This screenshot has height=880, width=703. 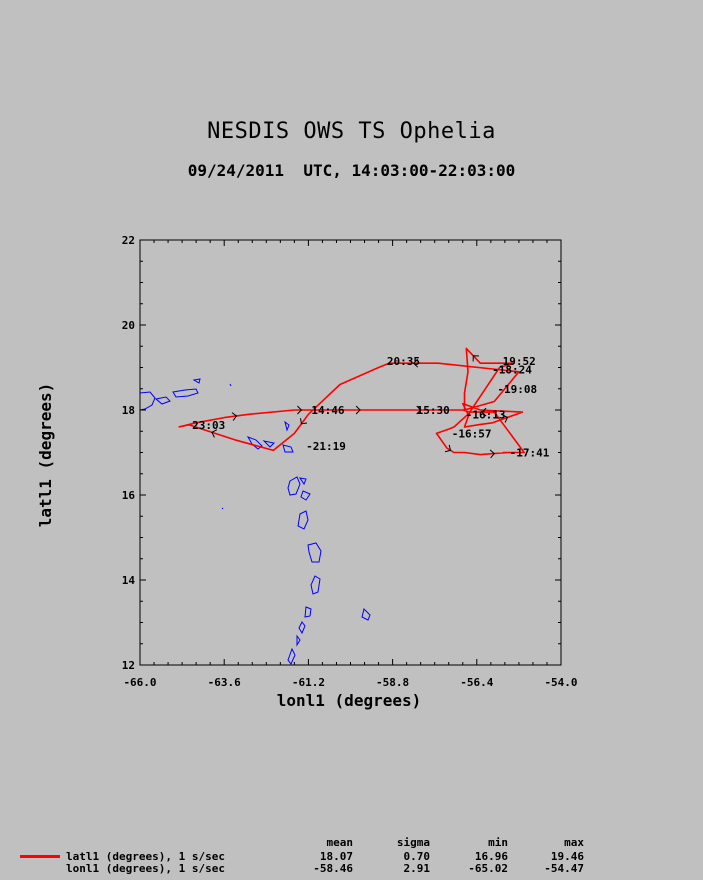 What do you see at coordinates (498, 842) in the screenshot?
I see `stat-header-min: min` at bounding box center [498, 842].